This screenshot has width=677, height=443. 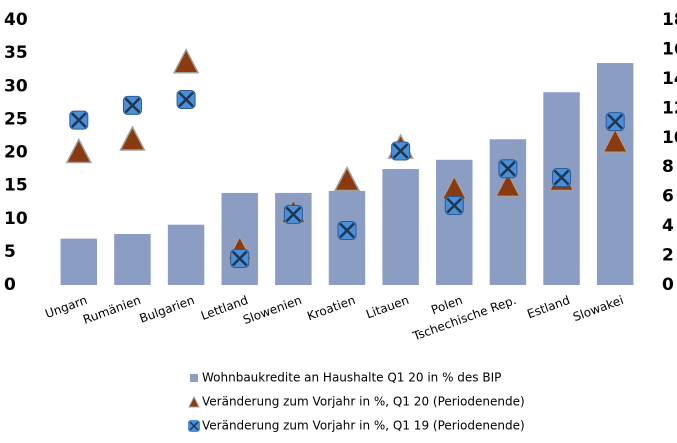 What do you see at coordinates (331, 308) in the screenshot?
I see `x-tick-label: Kroatien` at bounding box center [331, 308].